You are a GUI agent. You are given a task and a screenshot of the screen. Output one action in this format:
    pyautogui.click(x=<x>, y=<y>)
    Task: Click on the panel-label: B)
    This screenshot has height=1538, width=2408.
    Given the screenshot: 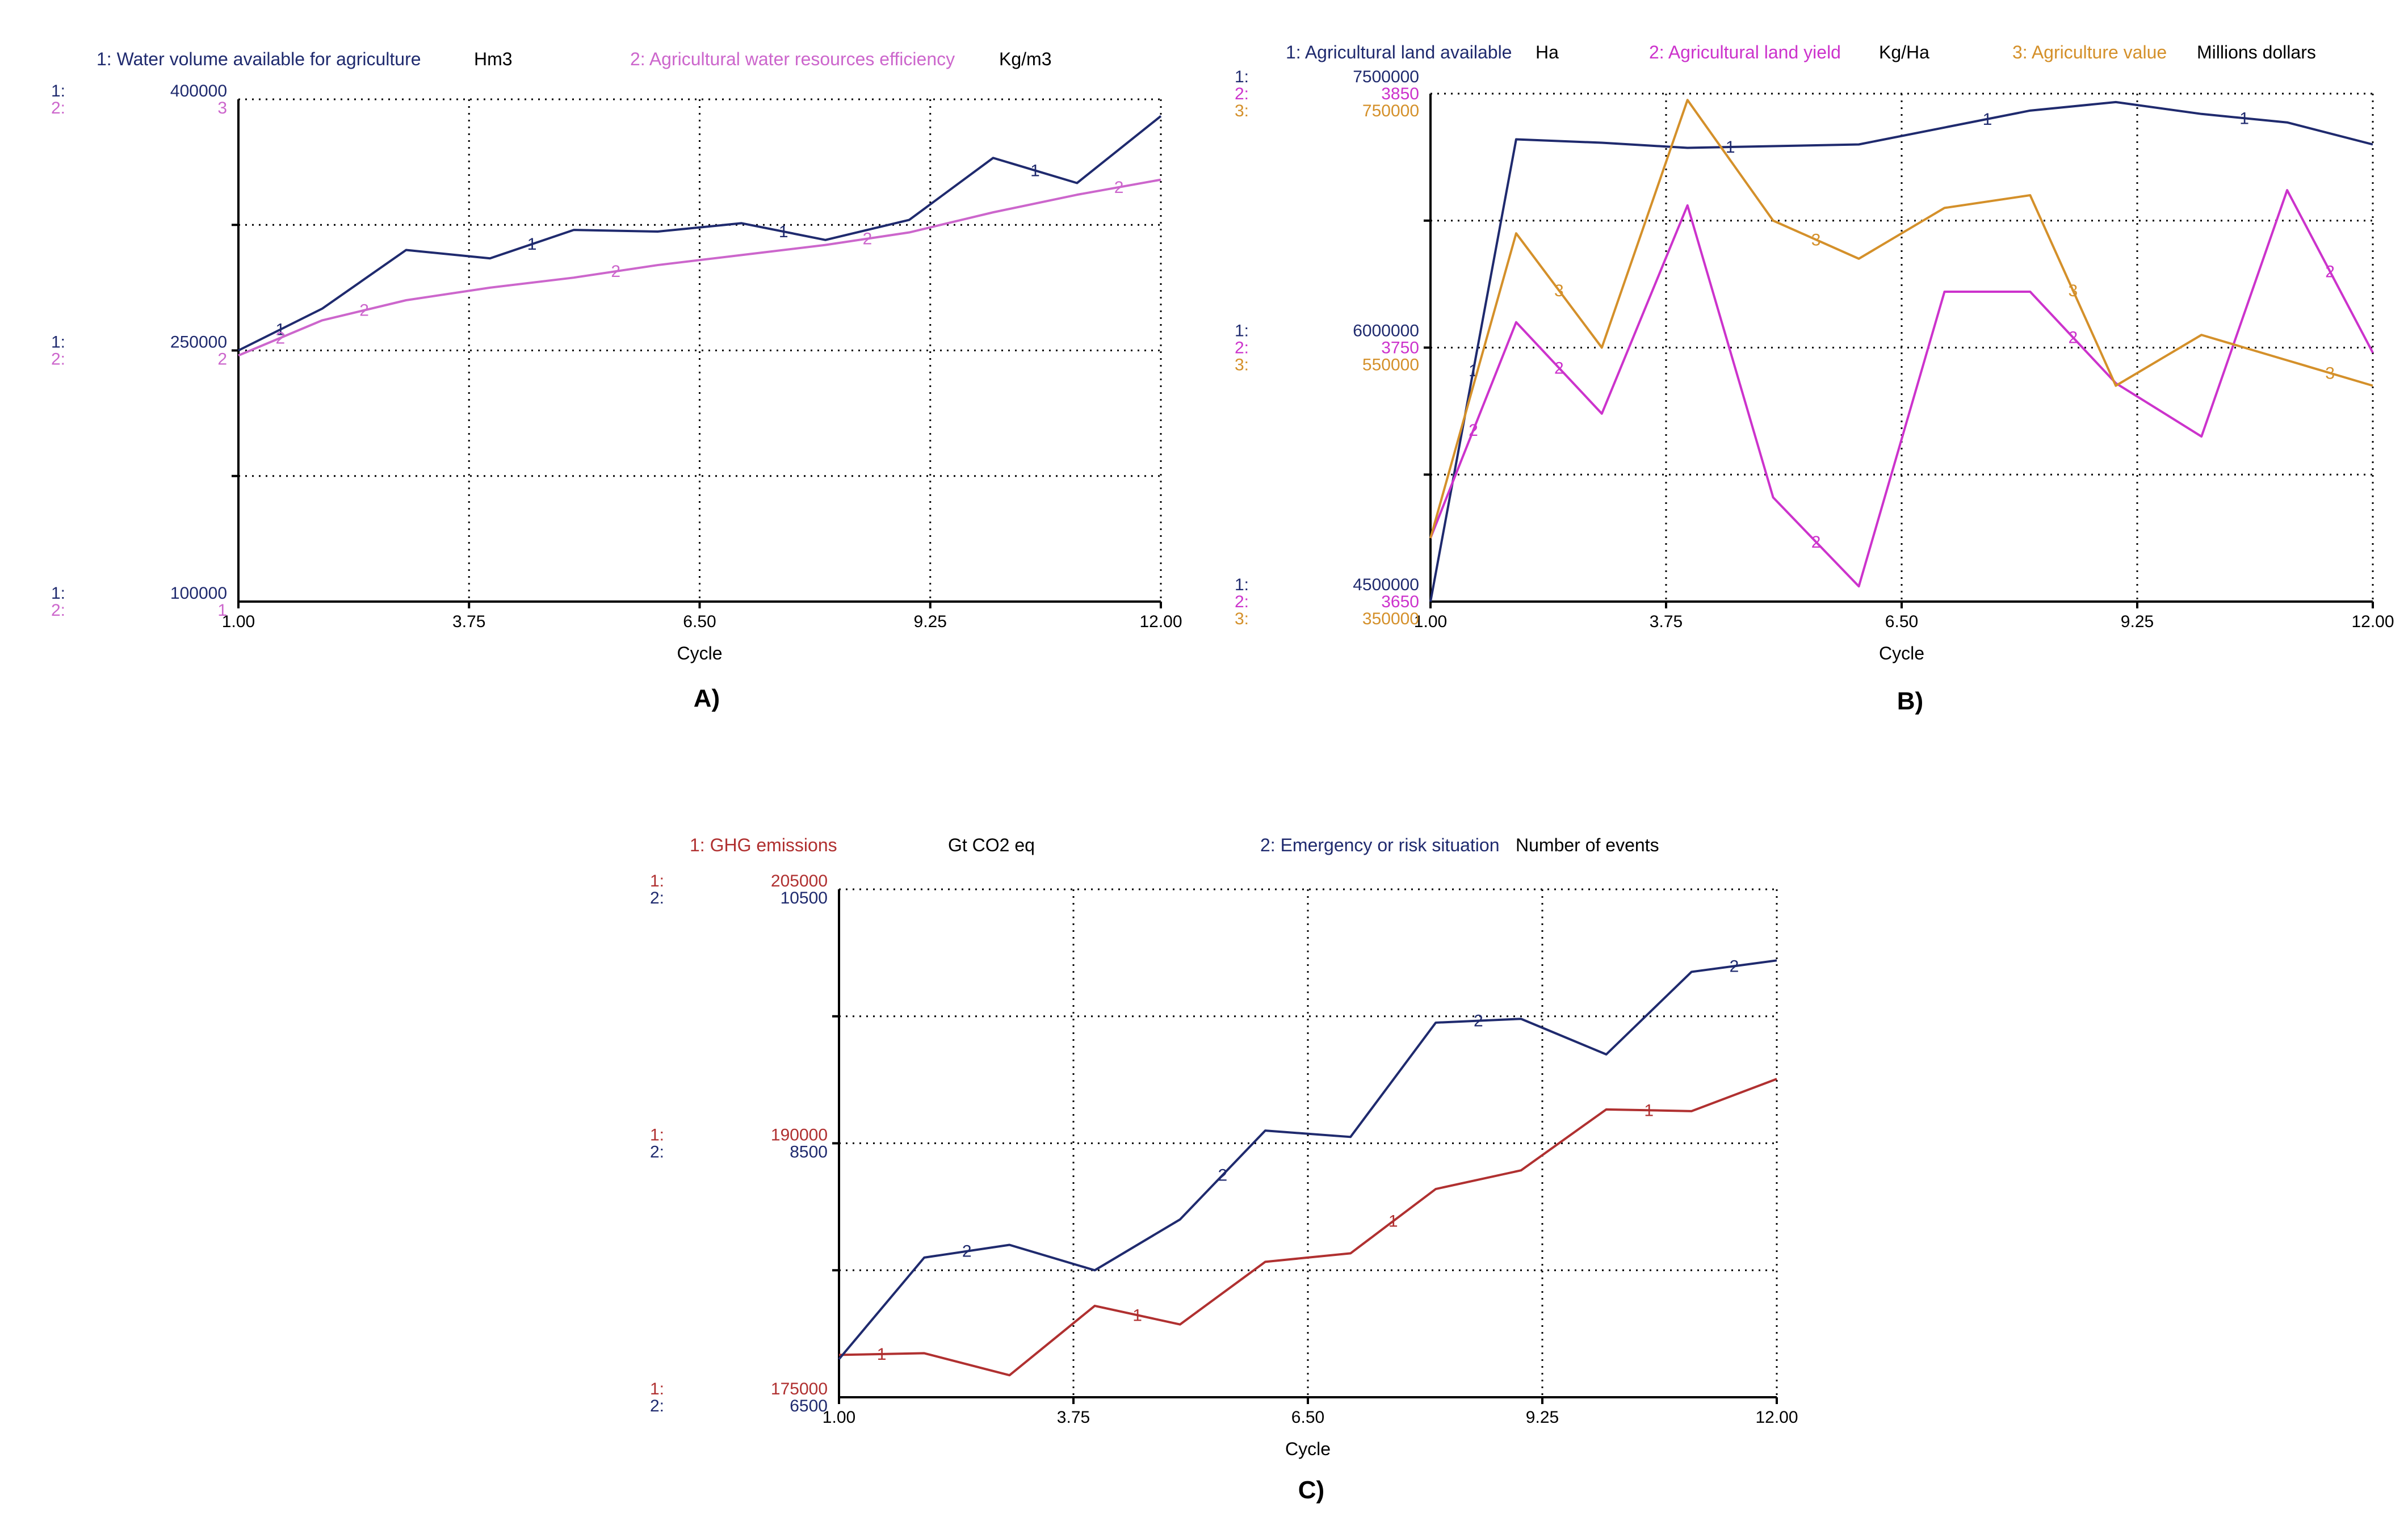 What is the action you would take?
    pyautogui.click(x=1910, y=701)
    